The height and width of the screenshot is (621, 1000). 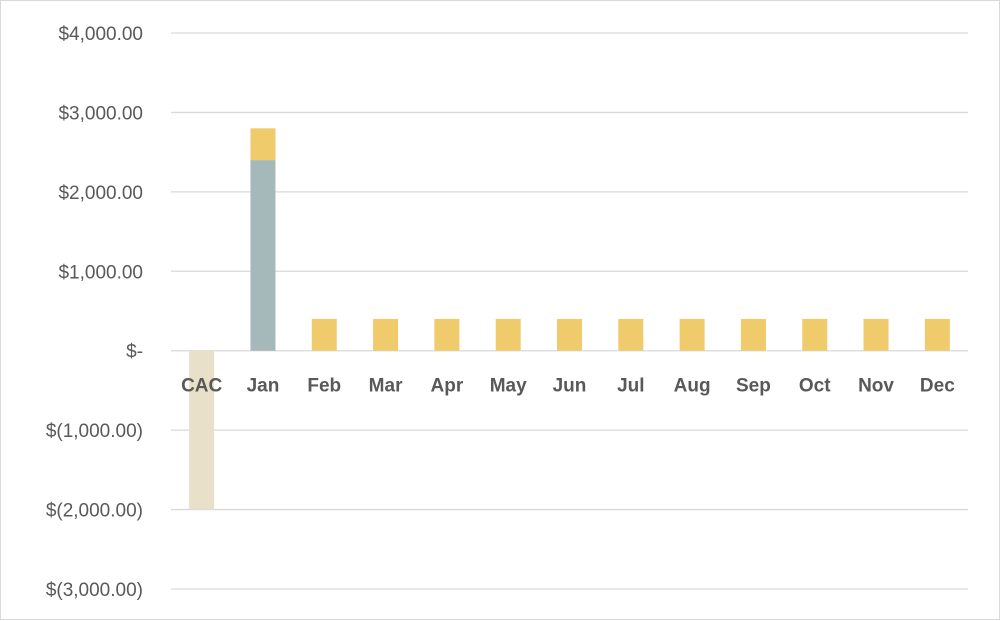 I want to click on x-tick-label-mar: Mar, so click(x=386, y=386).